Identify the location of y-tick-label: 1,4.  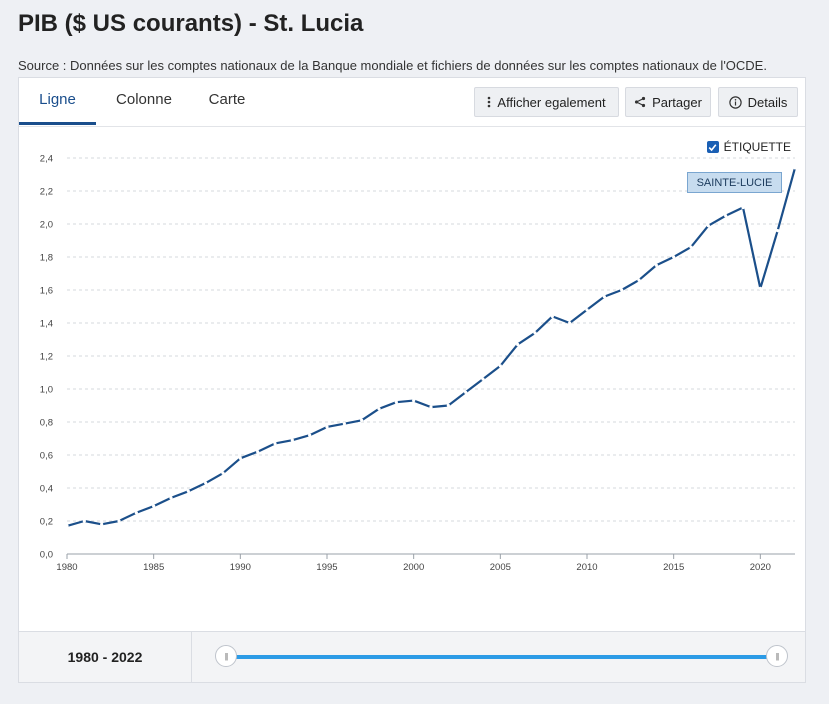
(46, 324).